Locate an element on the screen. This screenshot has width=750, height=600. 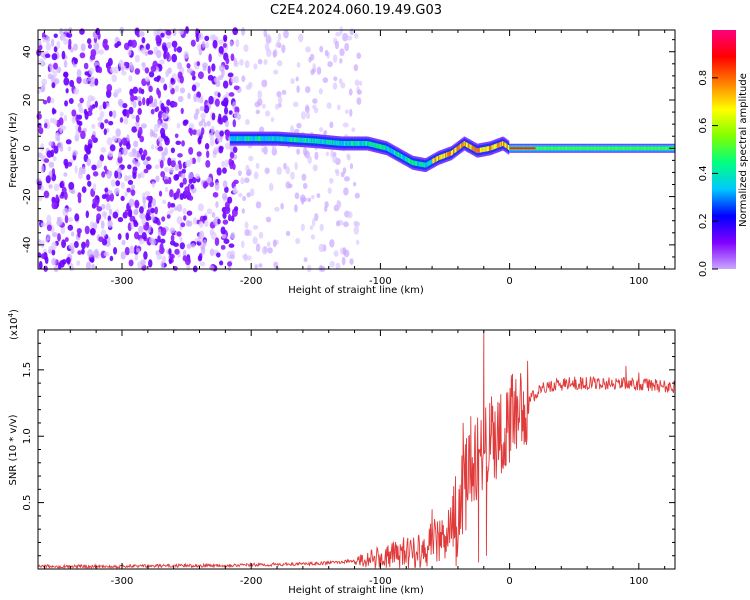
spectrogram-x-tick-label: -200 is located at coordinates (251, 281).